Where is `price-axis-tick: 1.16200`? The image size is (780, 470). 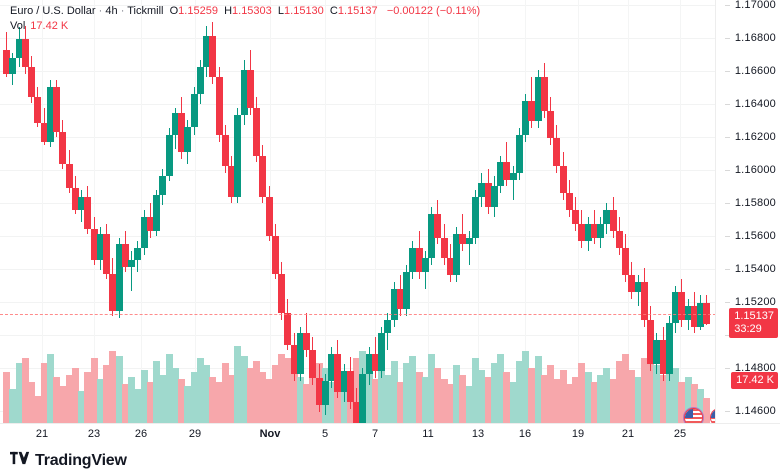
price-axis-tick: 1.16200 is located at coordinates (750, 137).